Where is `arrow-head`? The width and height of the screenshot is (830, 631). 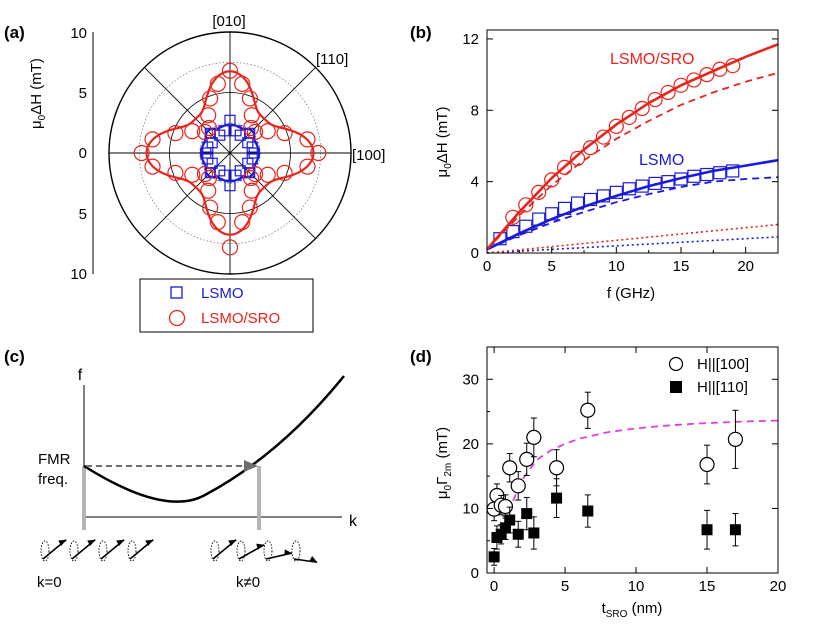 arrow-head is located at coordinates (251, 466).